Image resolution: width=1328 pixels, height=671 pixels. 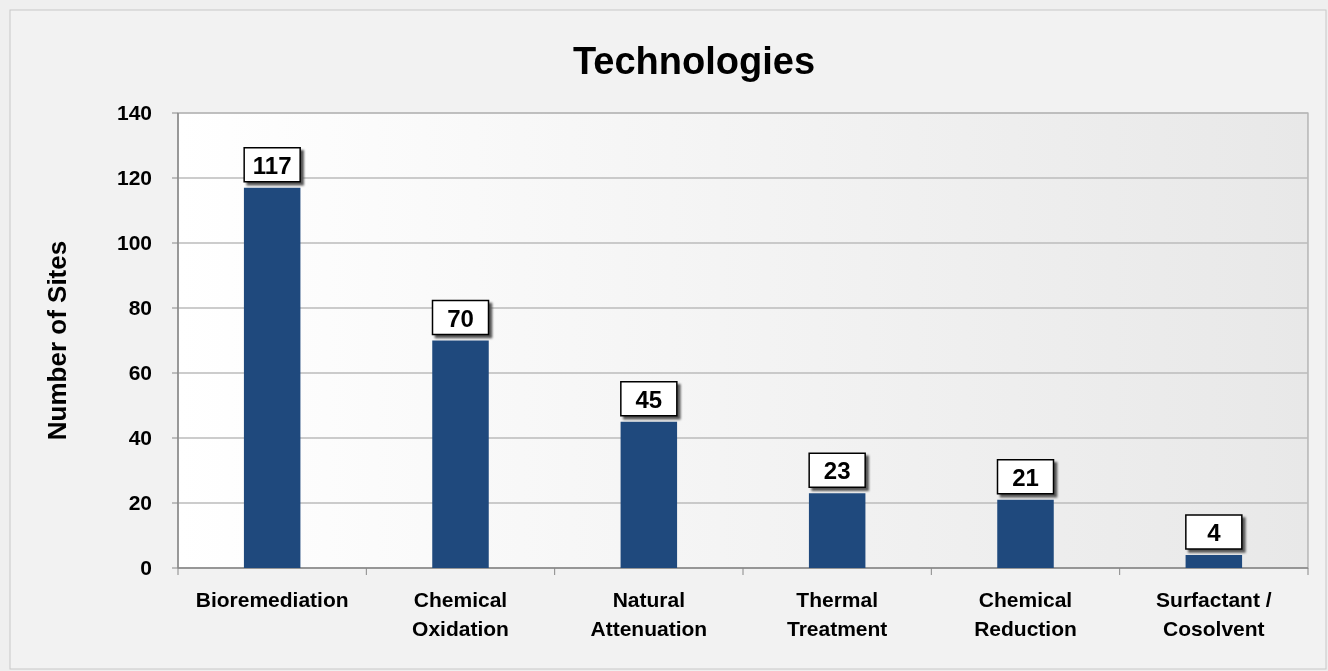 I want to click on data-label: 21, so click(x=1025, y=477).